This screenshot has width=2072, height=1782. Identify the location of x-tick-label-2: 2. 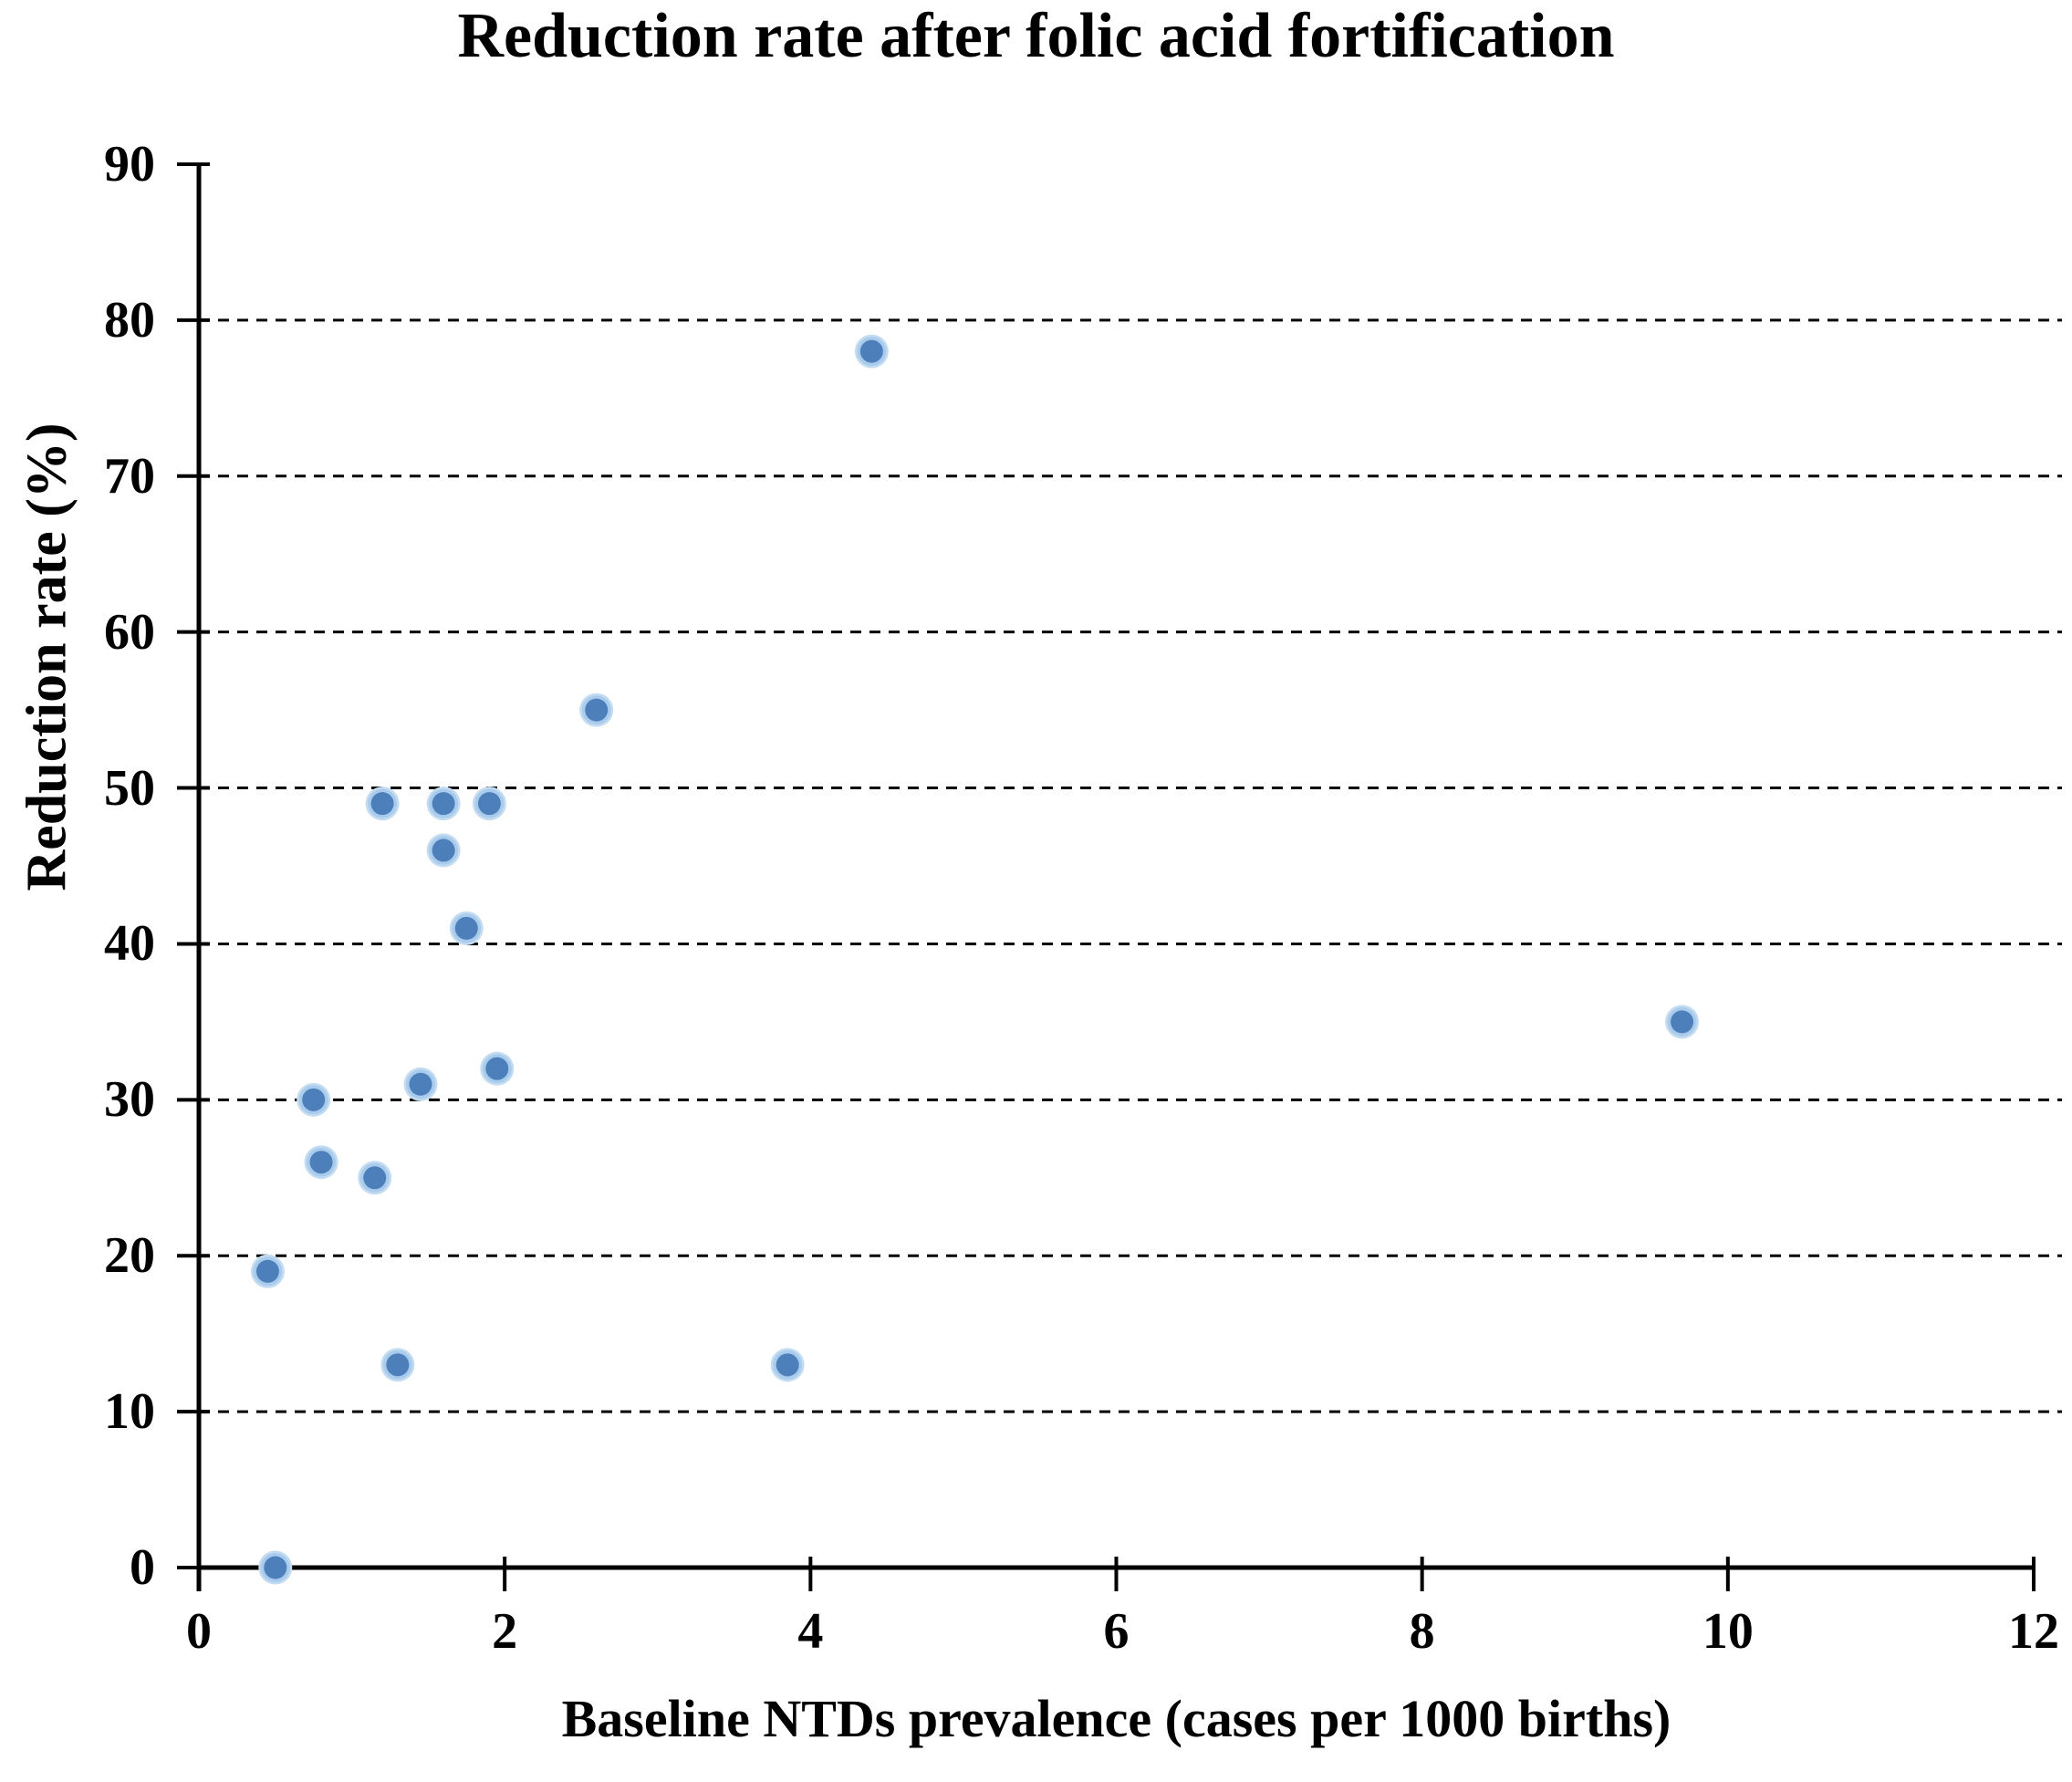
(505, 1631).